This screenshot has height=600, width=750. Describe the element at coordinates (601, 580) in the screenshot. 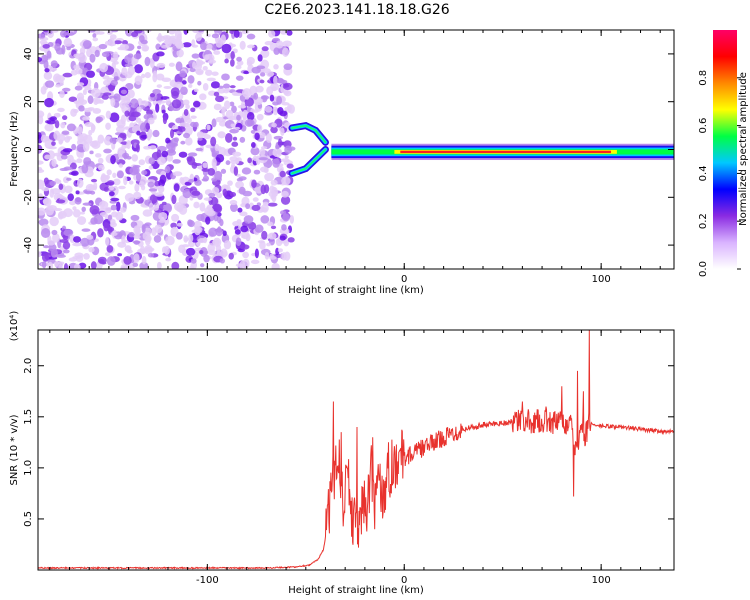

I see `x-tick-label: 100` at that location.